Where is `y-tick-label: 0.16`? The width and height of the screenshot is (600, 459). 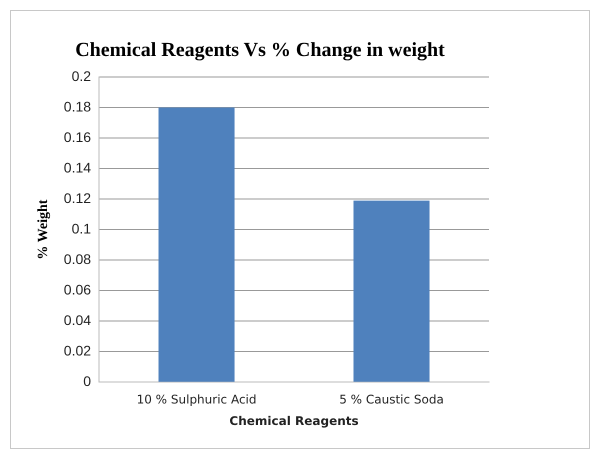 y-tick-label: 0.16 is located at coordinates (78, 136).